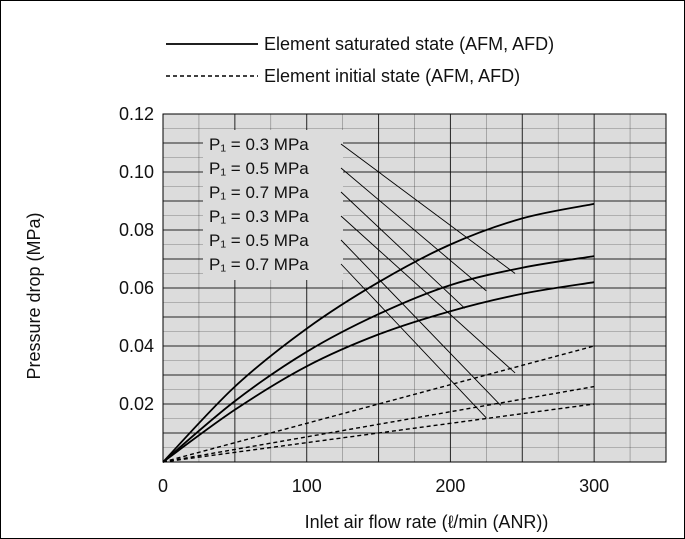  I want to click on x-axis-label: Inlet air flow rate (ℓ/min (ANR)), so click(427, 522).